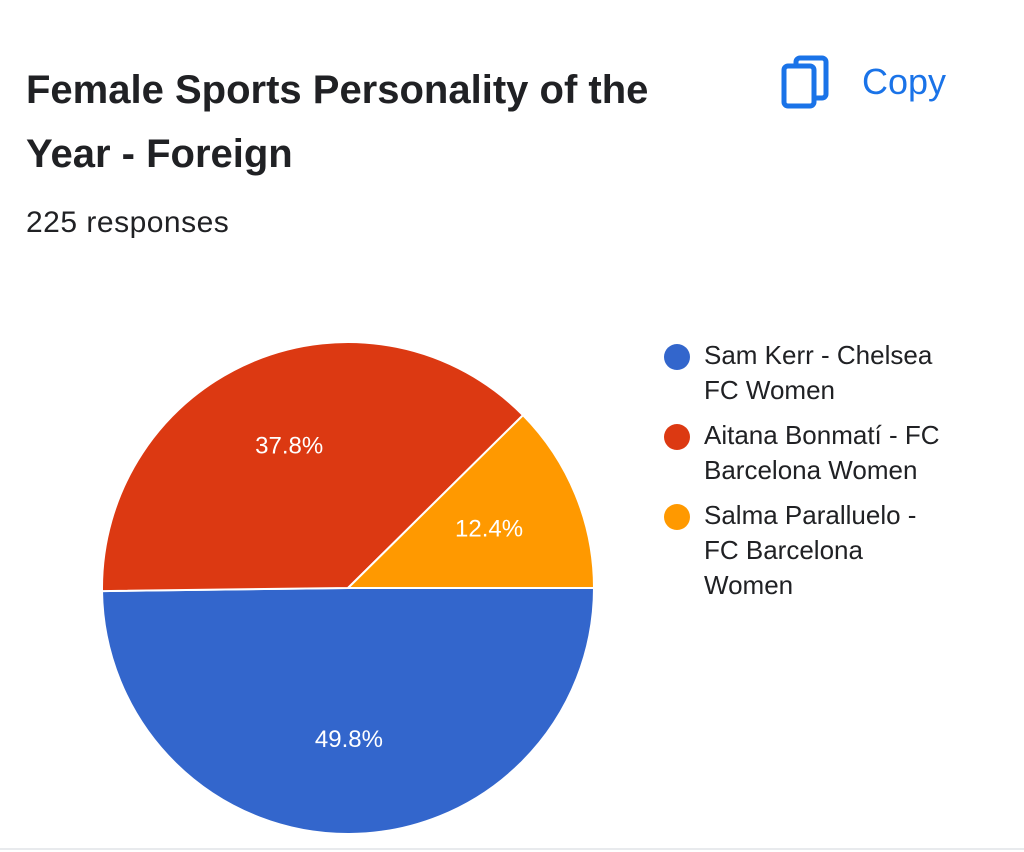 The height and width of the screenshot is (852, 1024). What do you see at coordinates (349, 739) in the screenshot?
I see `pie-slice-label-1: 49.8%` at bounding box center [349, 739].